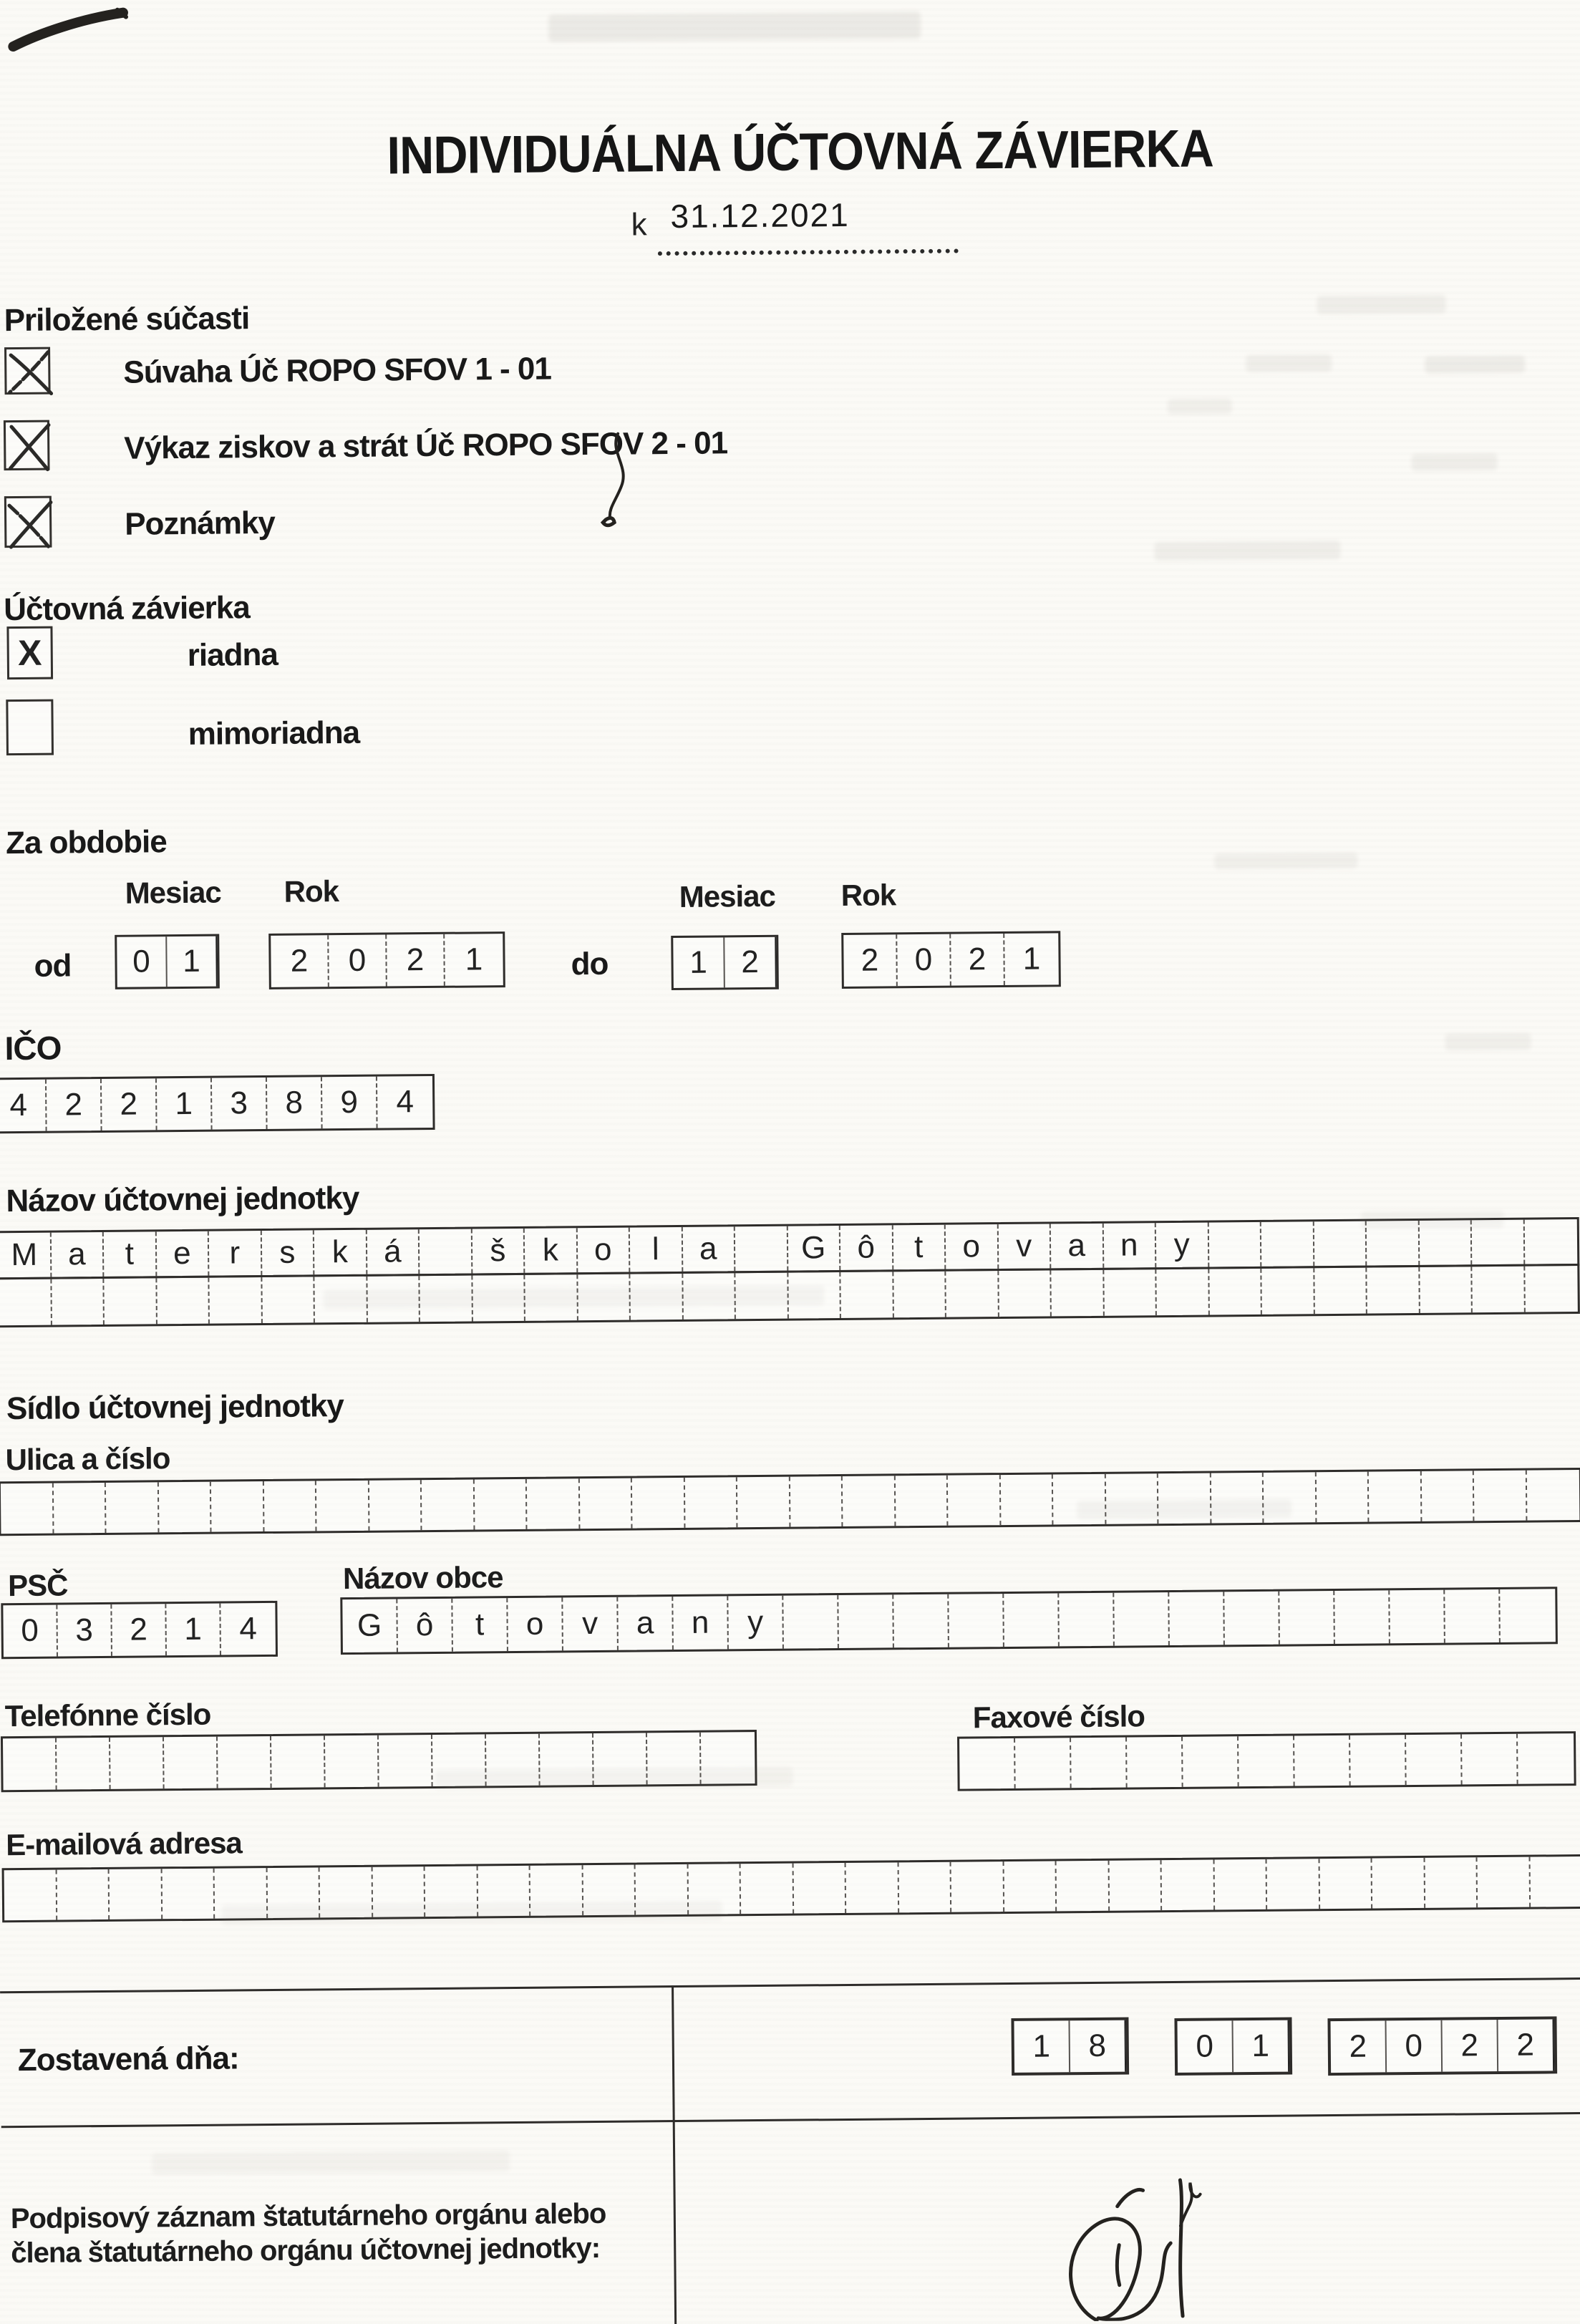 This screenshot has width=1580, height=2324. What do you see at coordinates (337, 370) in the screenshot?
I see `attachment-label-suvaha: Súvaha Úč ROPO SFOV 1 - 01` at bounding box center [337, 370].